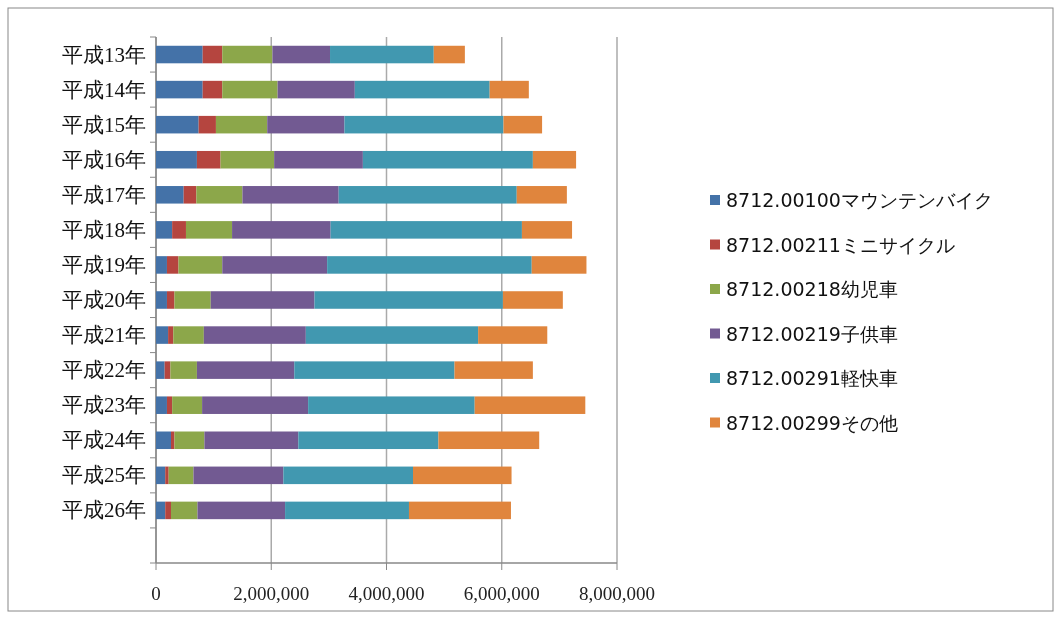 The image size is (1061, 619). I want to click on x-tick-label: 8,000,000, so click(617, 593).